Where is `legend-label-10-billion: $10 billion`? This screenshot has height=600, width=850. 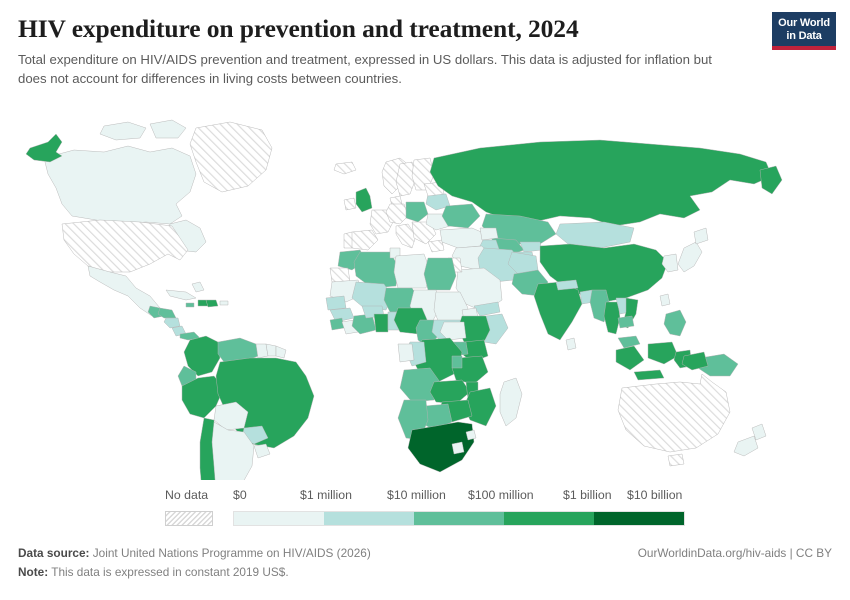 legend-label-10-billion: $10 billion is located at coordinates (655, 495).